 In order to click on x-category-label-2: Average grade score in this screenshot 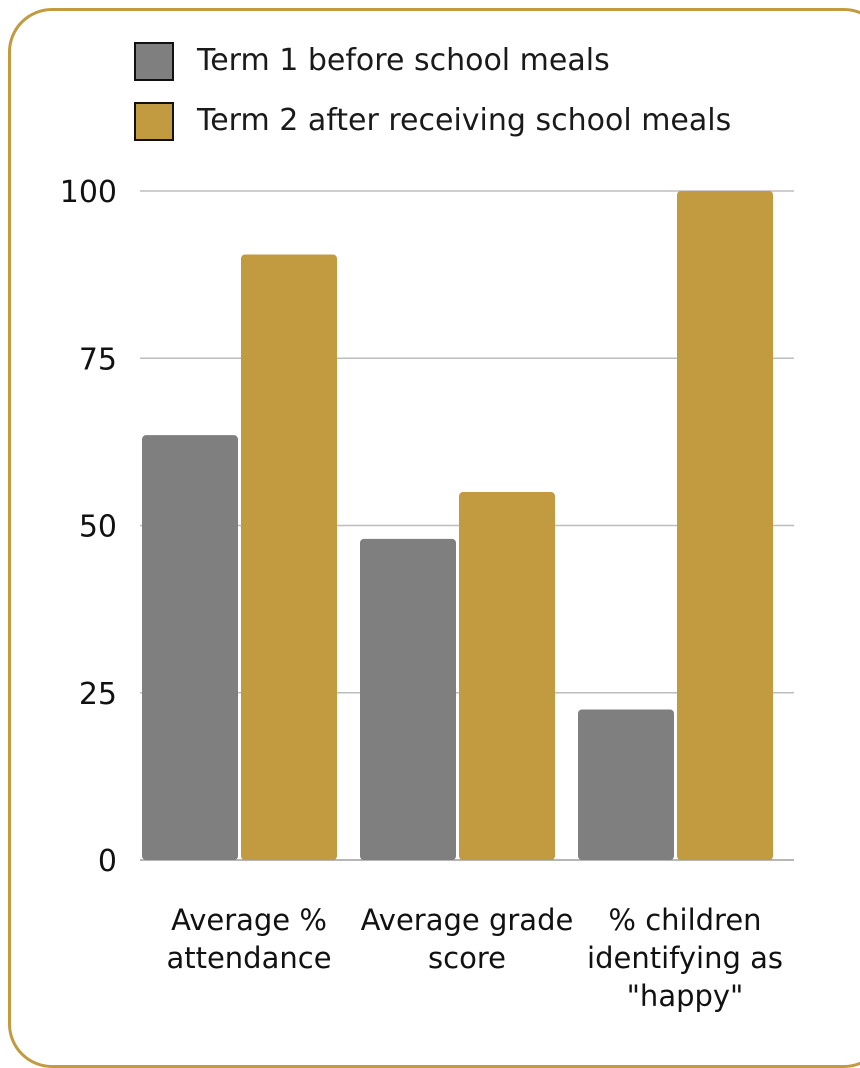, I will do `click(467, 939)`.